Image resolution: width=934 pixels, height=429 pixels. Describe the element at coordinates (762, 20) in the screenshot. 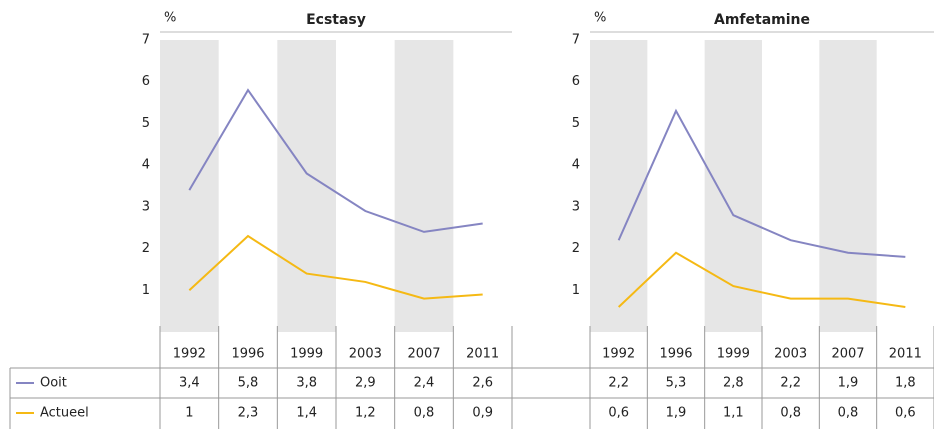

I see `chart-title: Amfetamine` at that location.